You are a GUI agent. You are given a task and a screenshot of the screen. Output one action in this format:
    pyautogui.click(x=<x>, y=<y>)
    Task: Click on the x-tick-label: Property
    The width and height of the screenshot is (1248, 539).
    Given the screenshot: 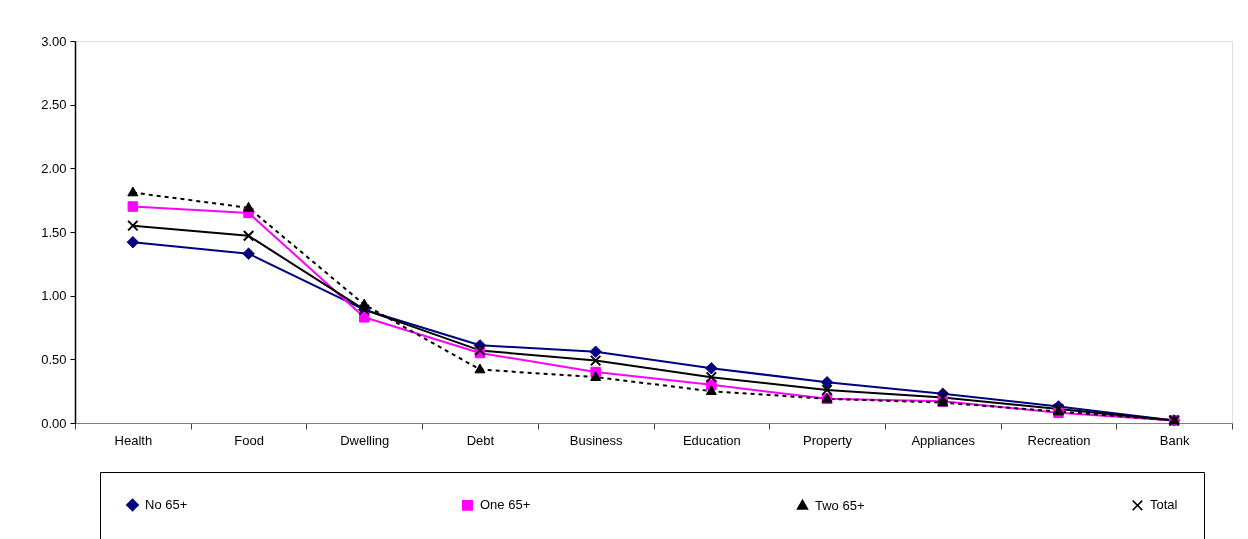 What is the action you would take?
    pyautogui.click(x=827, y=440)
    